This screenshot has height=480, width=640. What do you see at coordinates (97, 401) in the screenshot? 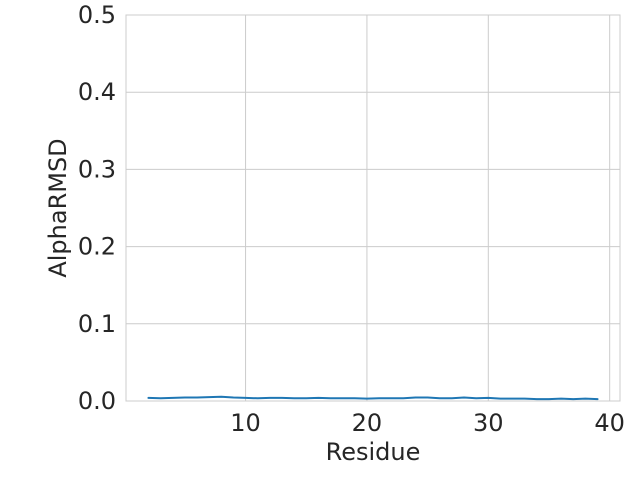
I see `y-tick-label: 0.0` at bounding box center [97, 401].